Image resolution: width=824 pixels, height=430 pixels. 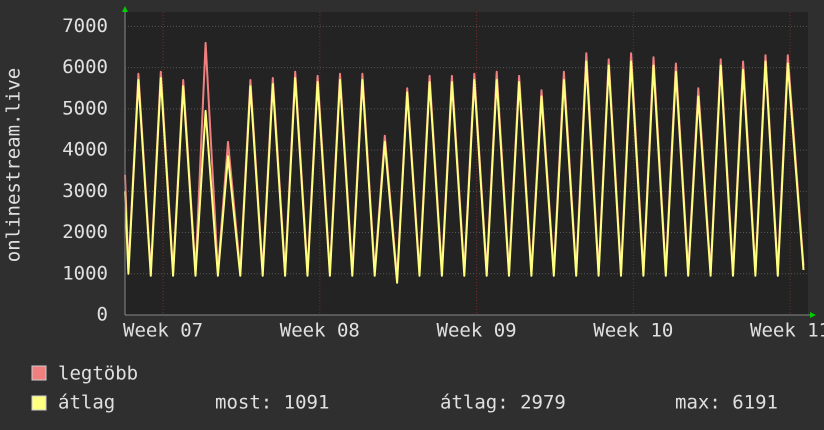 What do you see at coordinates (86, 403) in the screenshot?
I see `legend-label: átlag` at bounding box center [86, 403].